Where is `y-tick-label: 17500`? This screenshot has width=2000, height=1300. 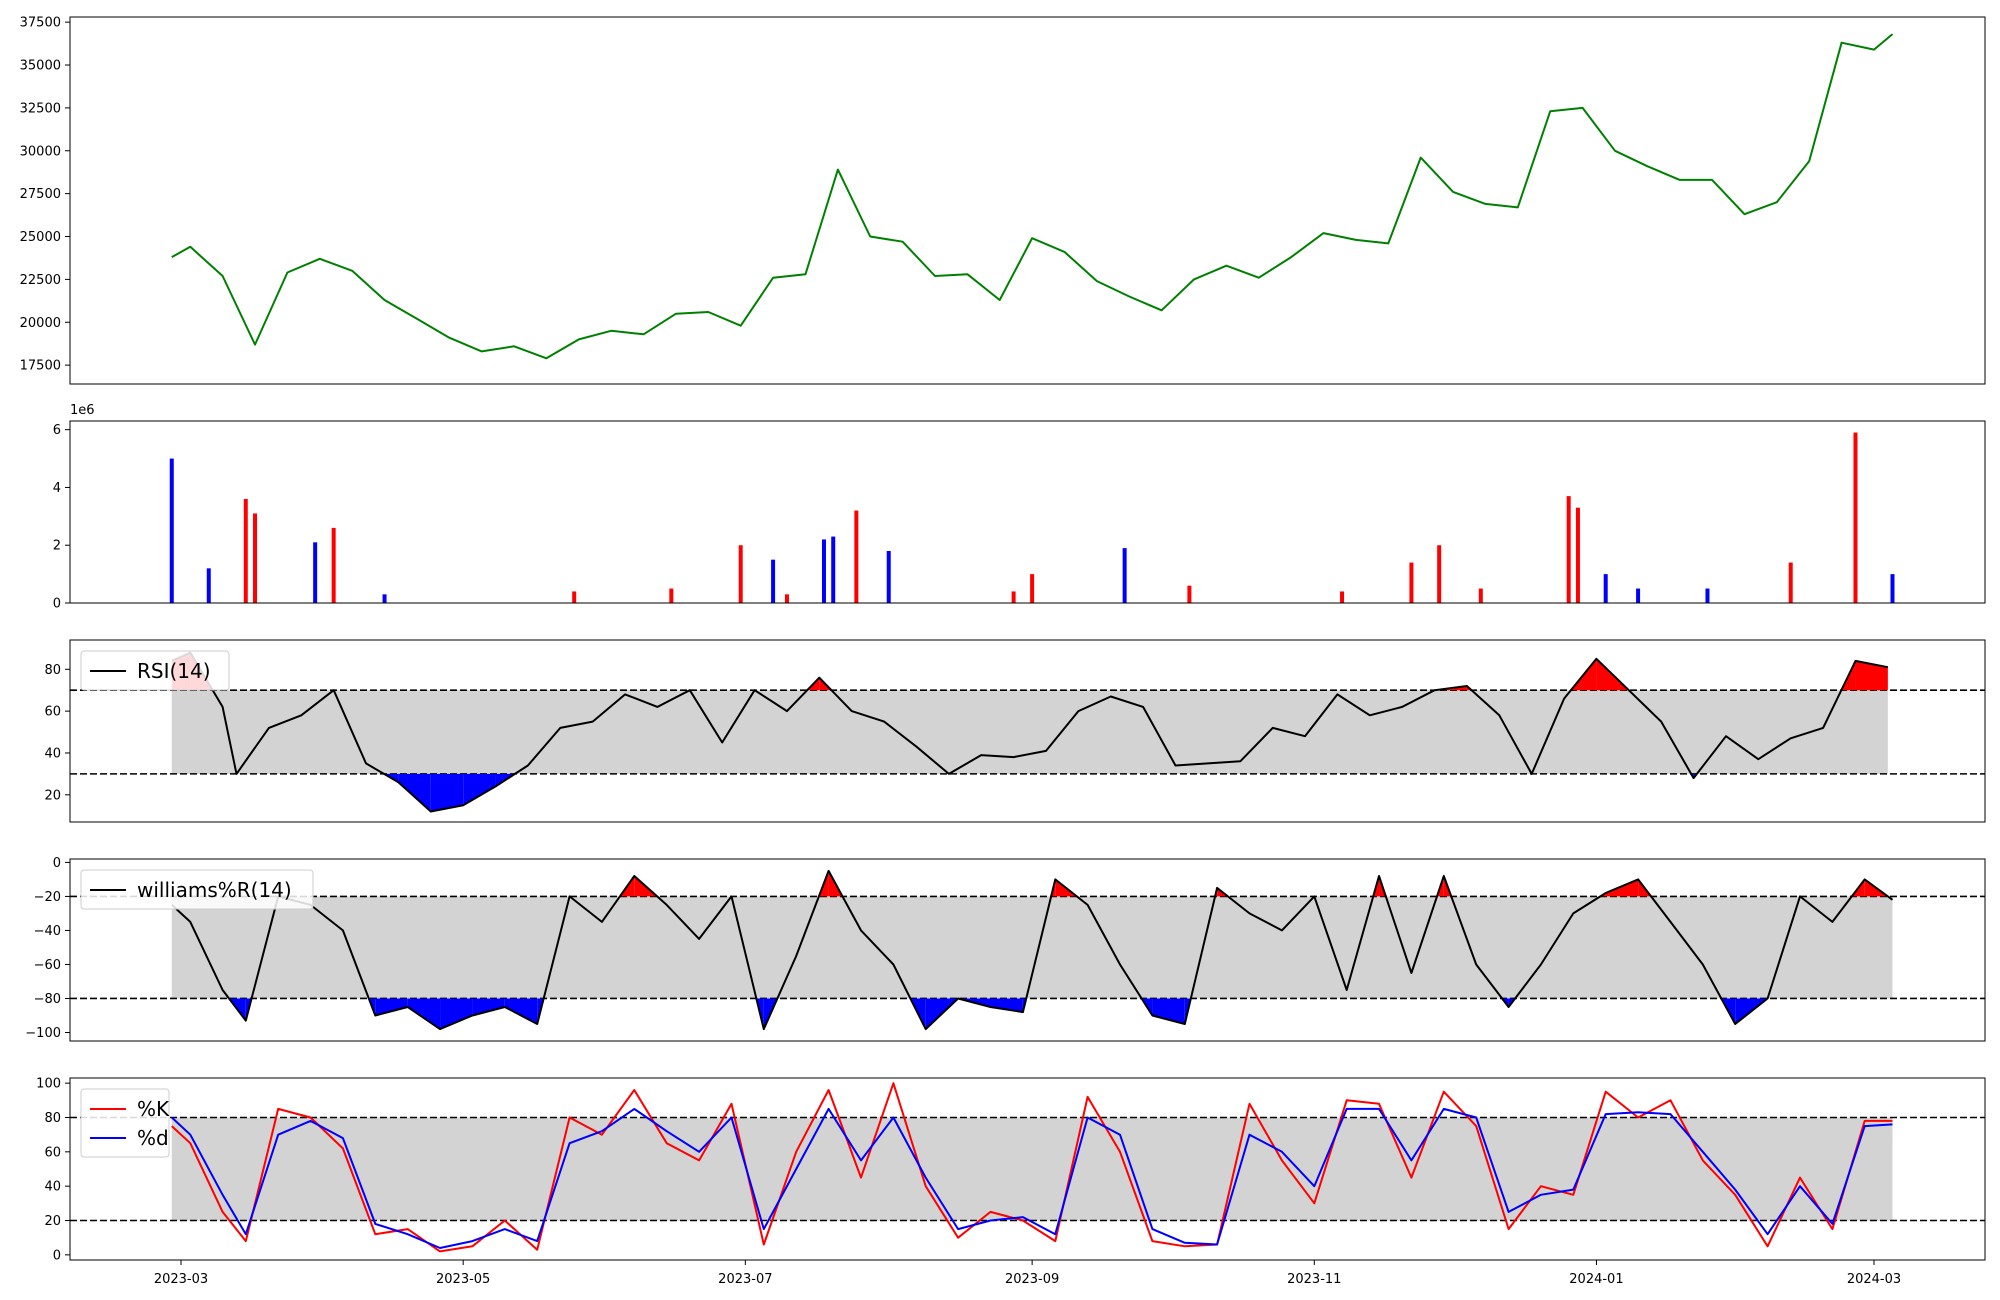 y-tick-label: 17500 is located at coordinates (40, 366).